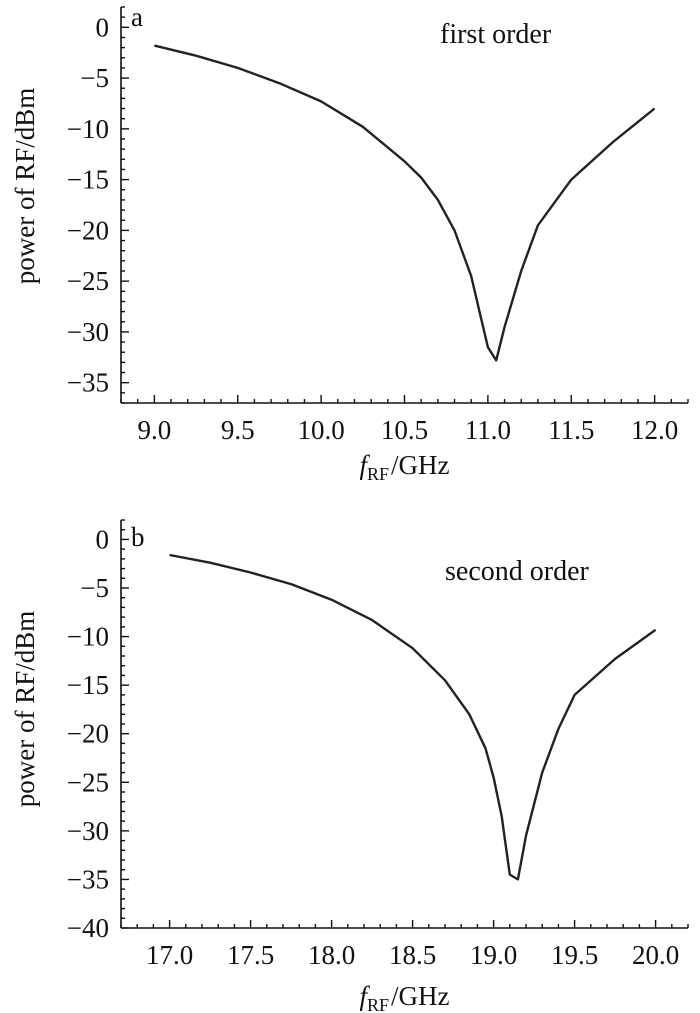 The height and width of the screenshot is (1013, 700). I want to click on x-tick-label: 17.0, so click(169, 955).